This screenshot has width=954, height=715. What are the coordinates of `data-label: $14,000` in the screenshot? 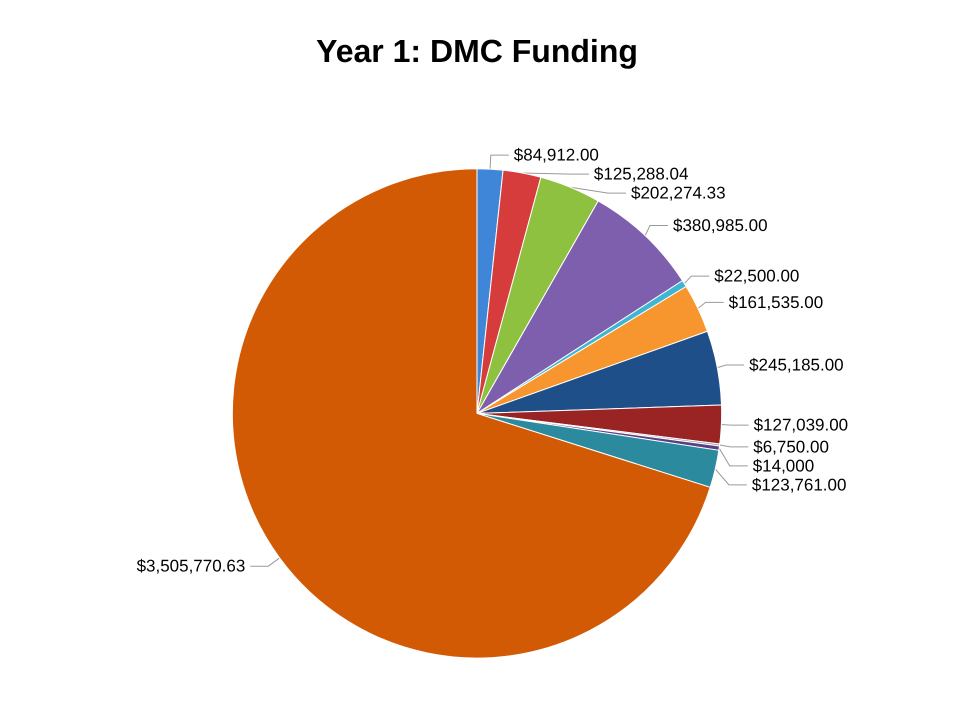 It's located at (783, 466).